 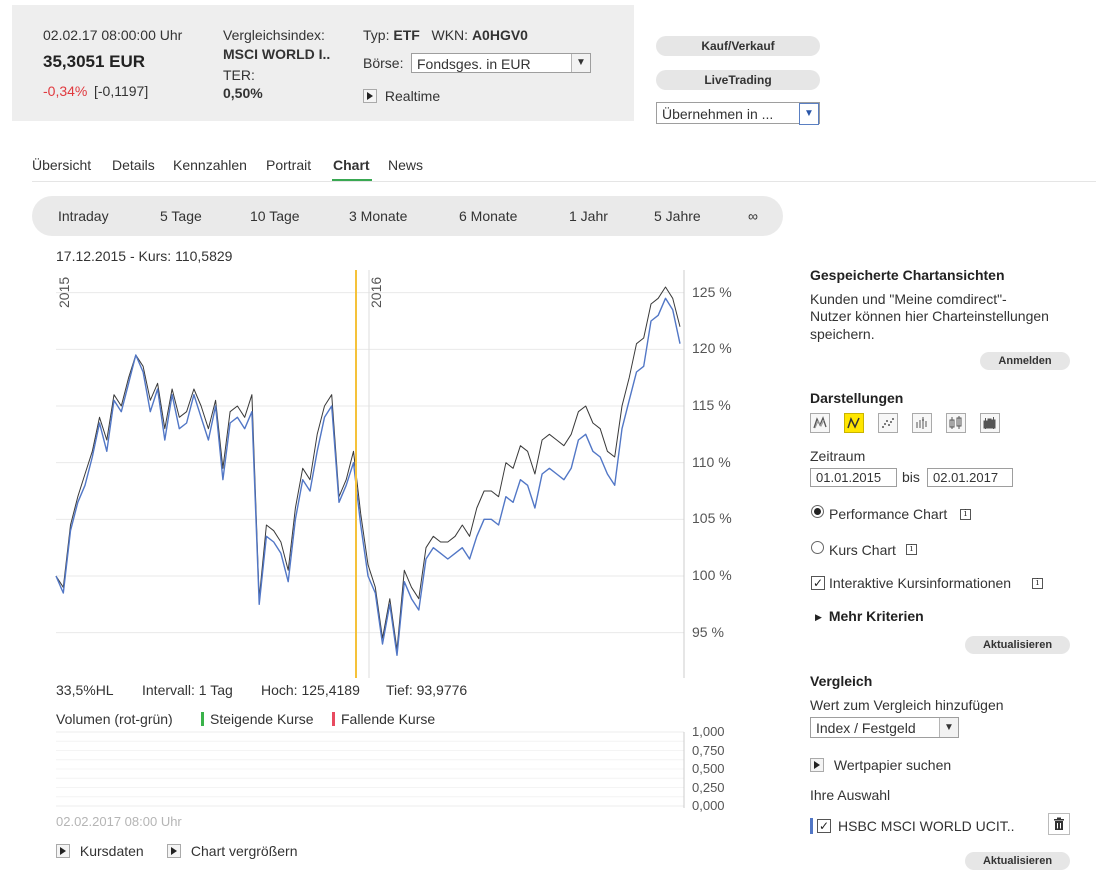 I want to click on chart-interval-info: Intervall: 1 Tag, so click(x=187, y=690).